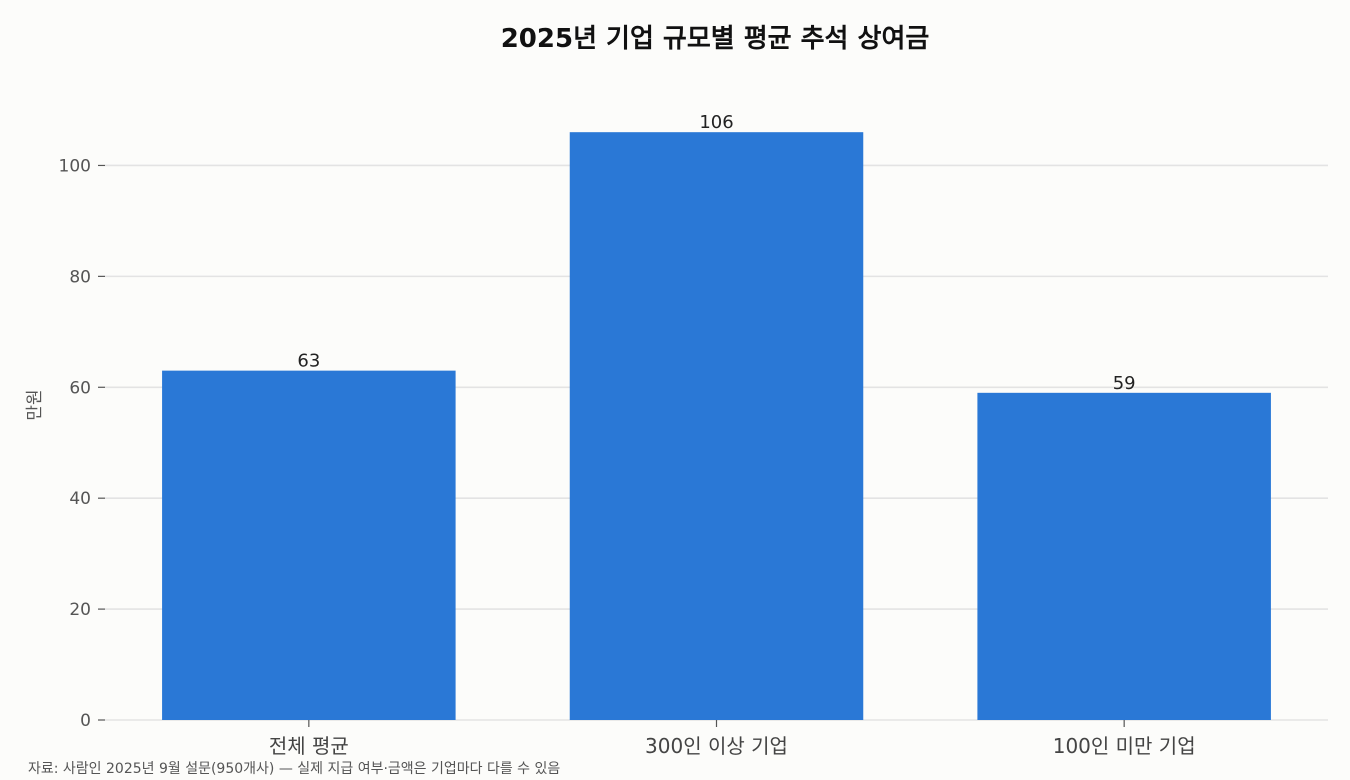 The image size is (1350, 780). What do you see at coordinates (85, 721) in the screenshot?
I see `y-tick-label: 0` at bounding box center [85, 721].